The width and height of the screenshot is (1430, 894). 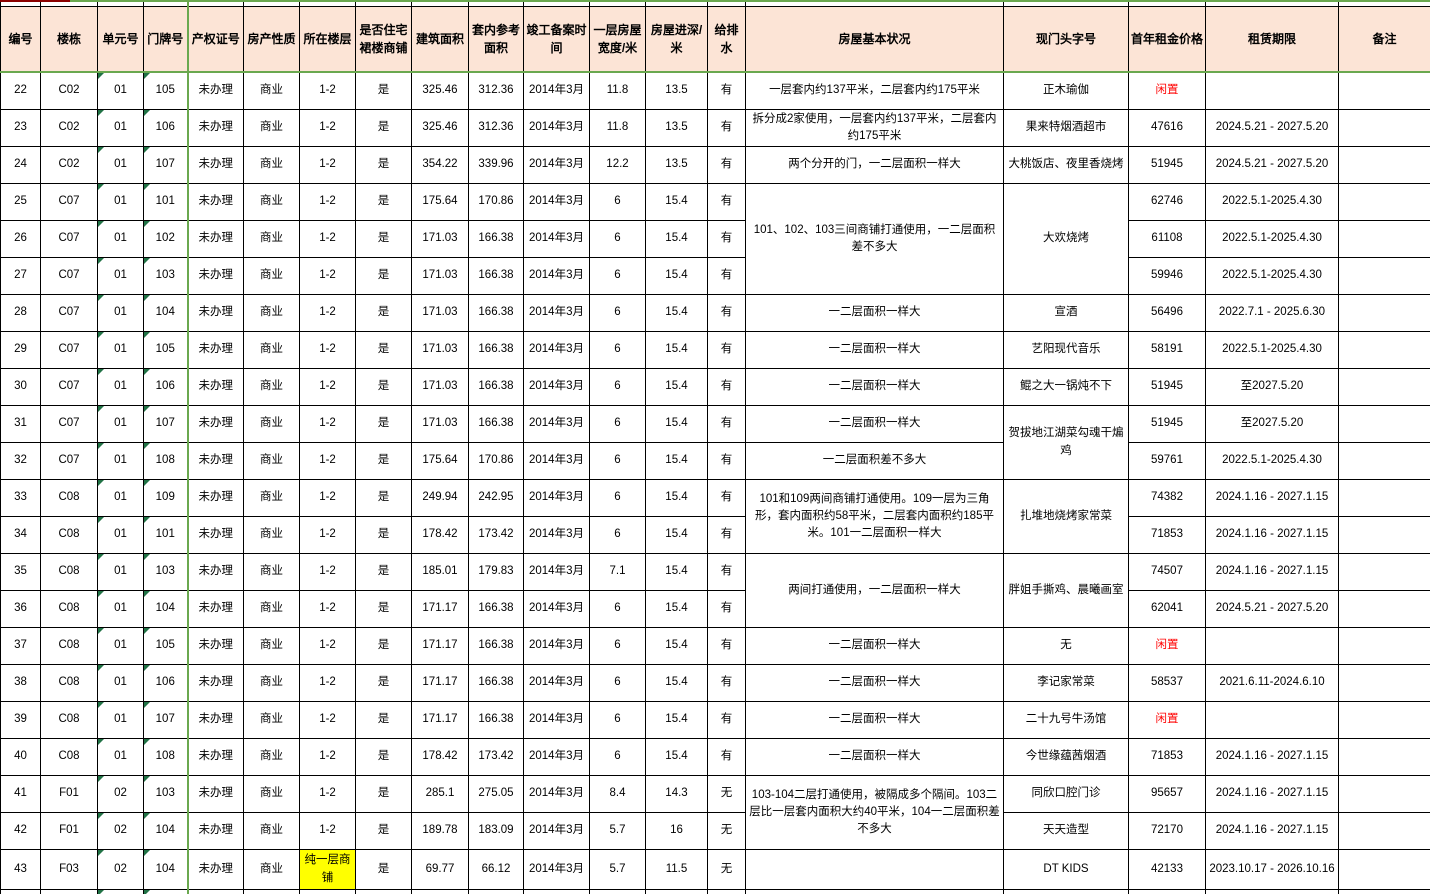 I want to click on cell-lease: 至2027.5.20, so click(x=1272, y=387).